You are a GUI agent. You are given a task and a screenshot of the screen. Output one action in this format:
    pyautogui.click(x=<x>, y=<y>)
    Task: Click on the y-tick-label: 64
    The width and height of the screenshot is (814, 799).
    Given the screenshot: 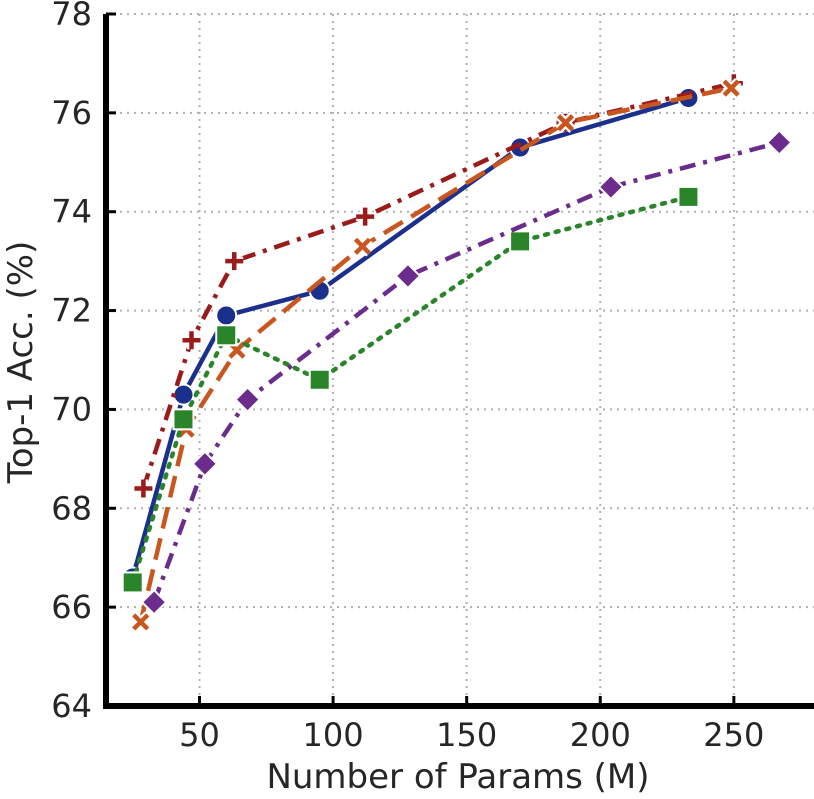 What is the action you would take?
    pyautogui.click(x=71, y=706)
    